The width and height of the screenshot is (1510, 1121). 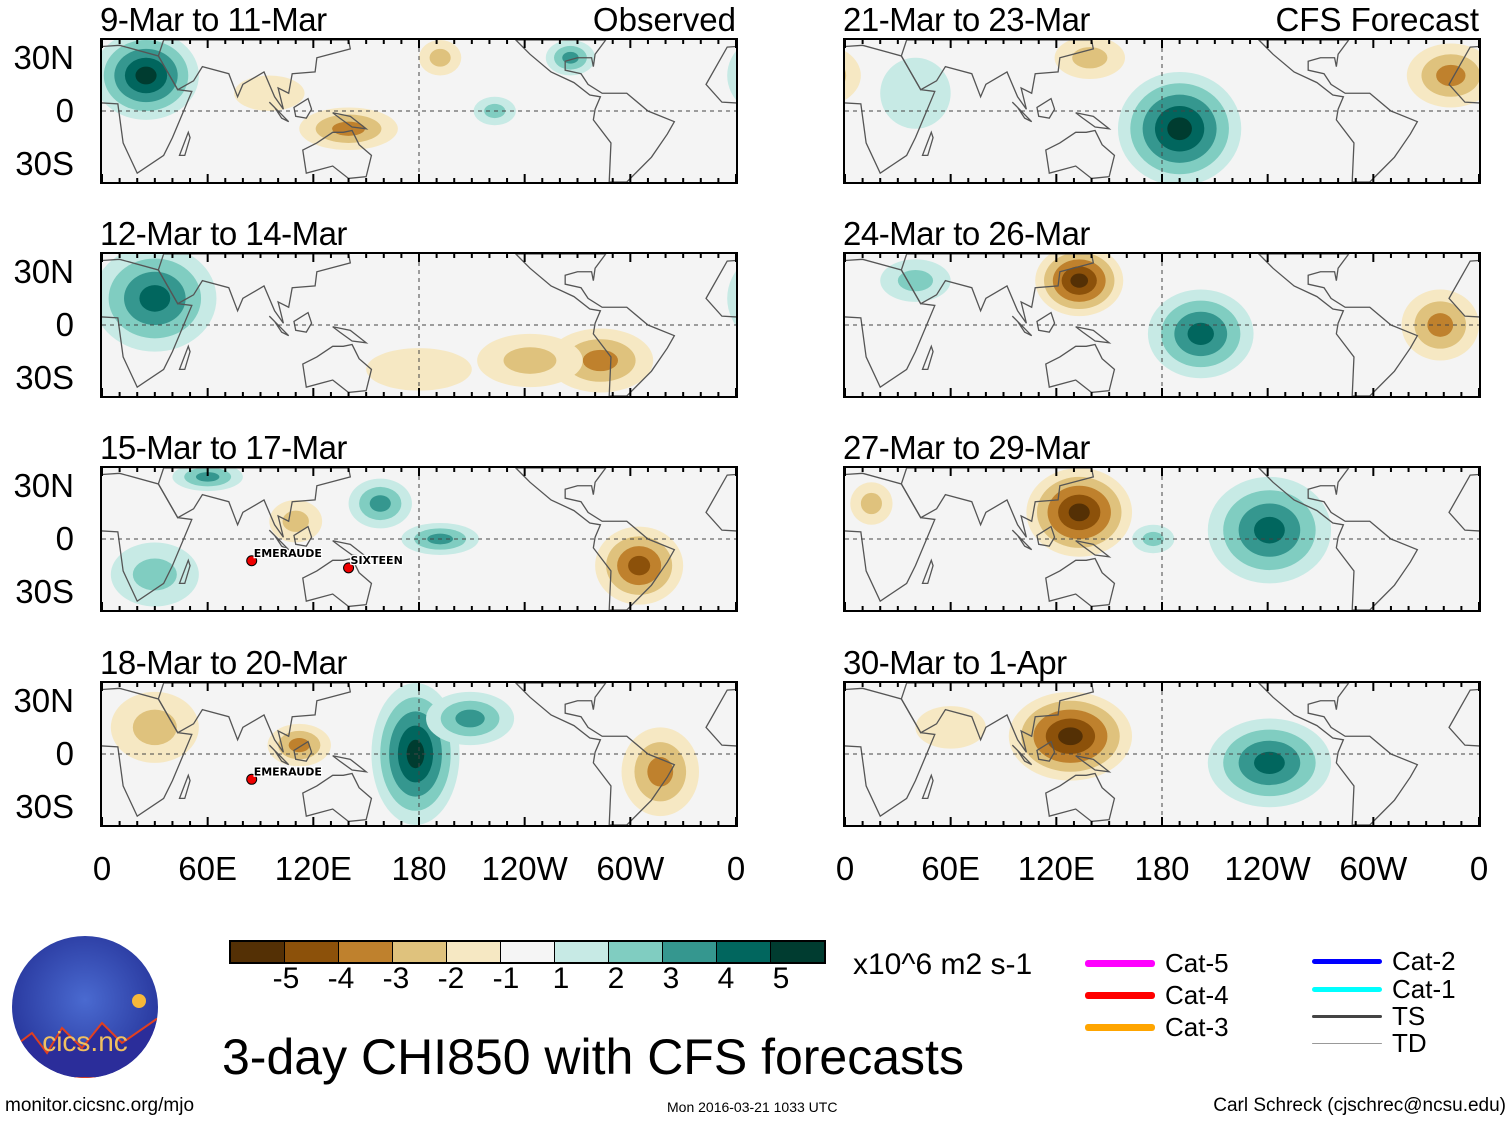 I want to click on figure-title: 3-day CHI850 with CFS forecasts, so click(x=593, y=1057).